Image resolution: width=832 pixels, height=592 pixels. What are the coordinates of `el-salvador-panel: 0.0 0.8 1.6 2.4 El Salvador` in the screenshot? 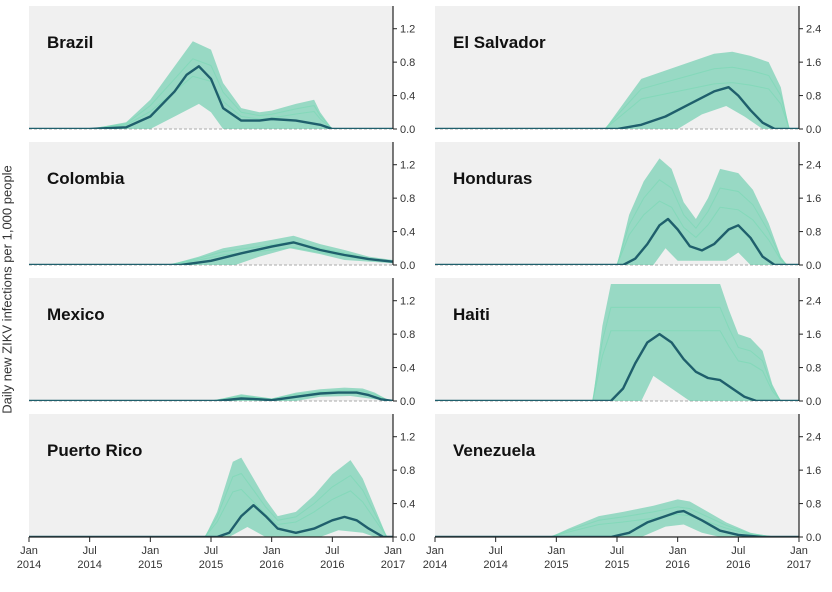 It's located at (628, 71).